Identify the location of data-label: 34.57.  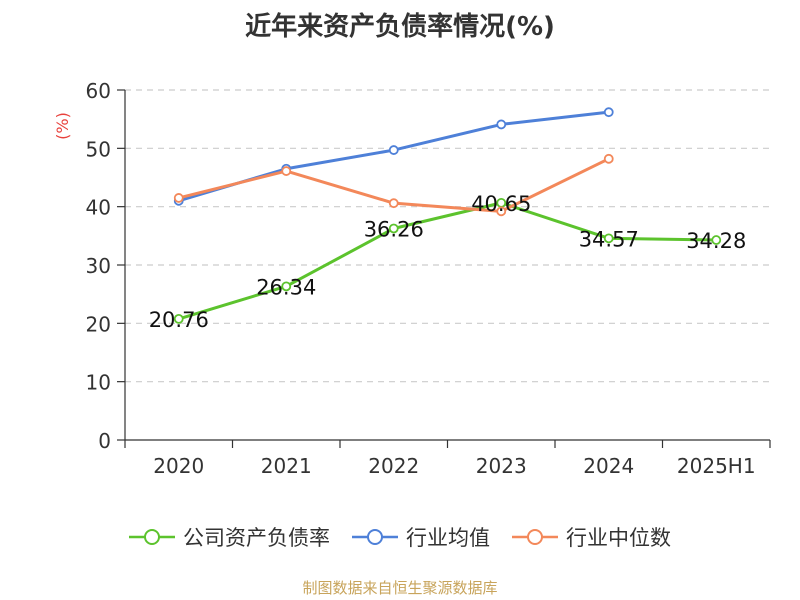
(609, 239).